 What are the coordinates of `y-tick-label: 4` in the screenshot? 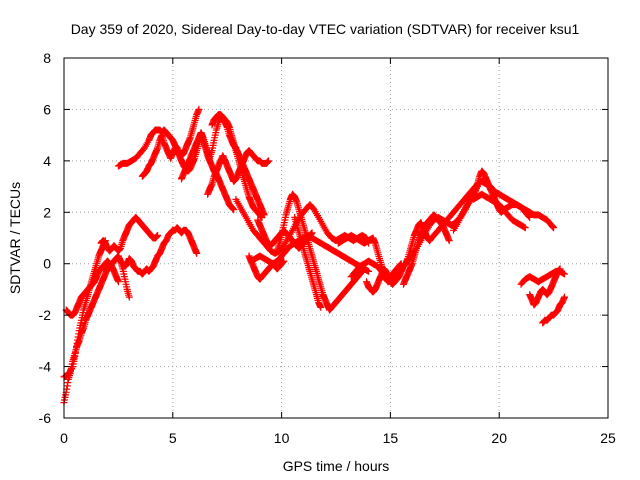 It's located at (47, 161).